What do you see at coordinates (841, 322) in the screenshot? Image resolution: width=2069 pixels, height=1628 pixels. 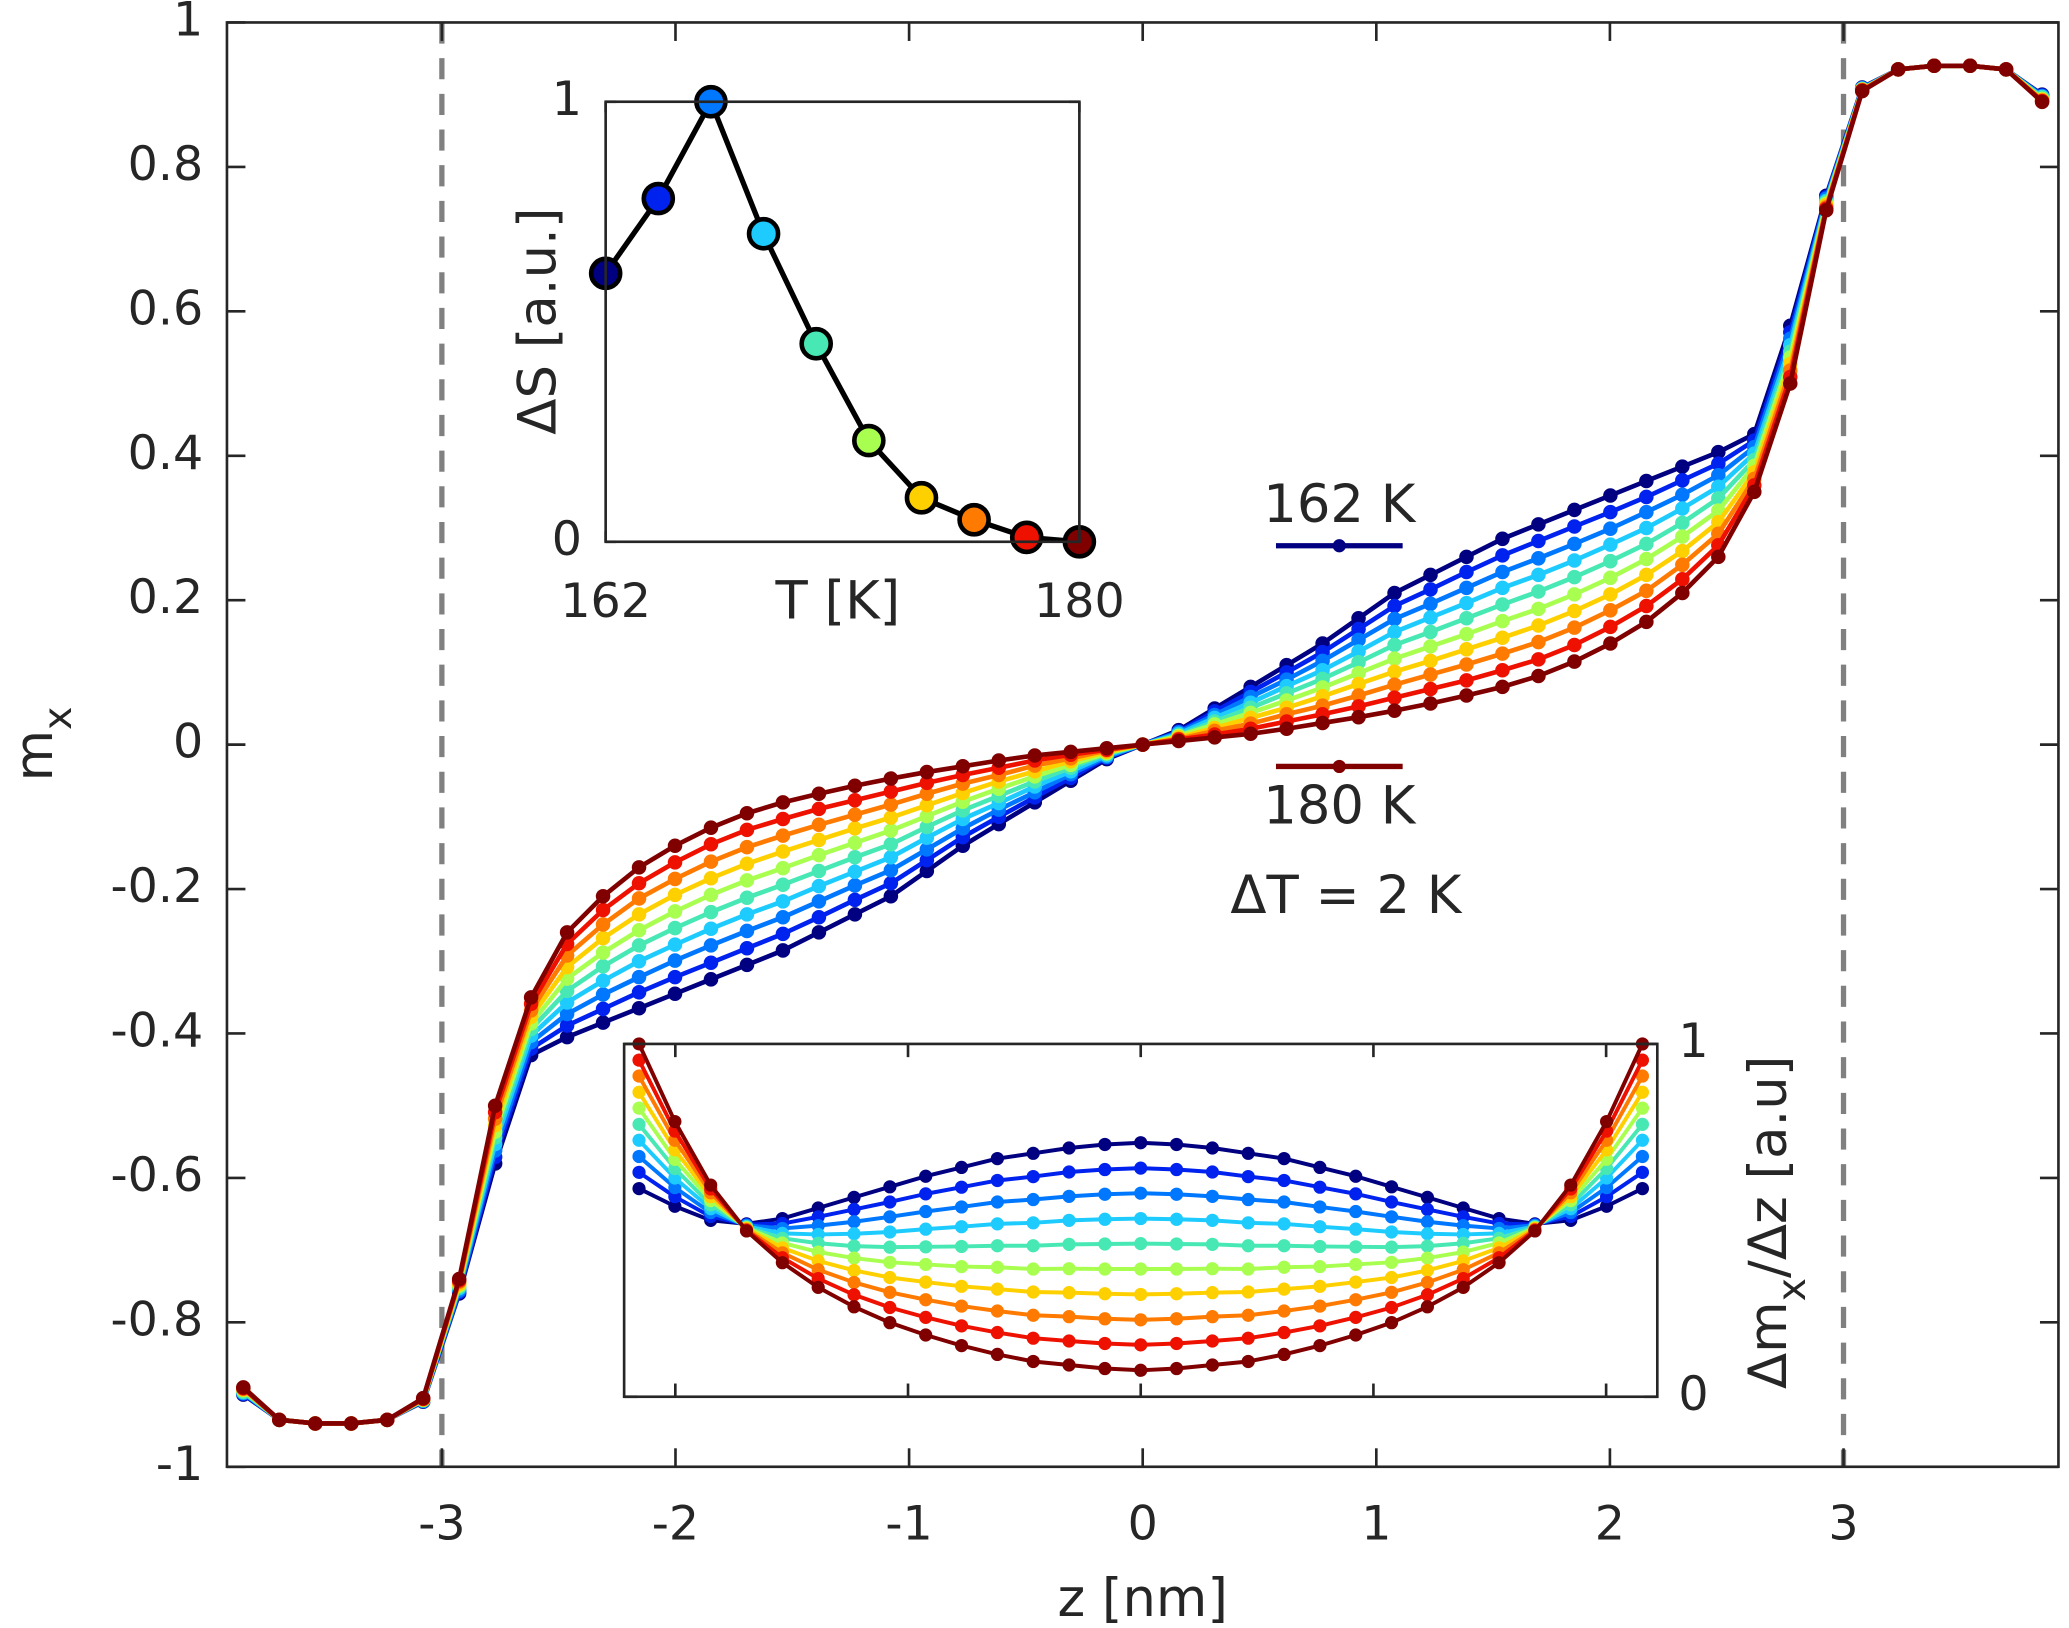 I see `series-line` at bounding box center [841, 322].